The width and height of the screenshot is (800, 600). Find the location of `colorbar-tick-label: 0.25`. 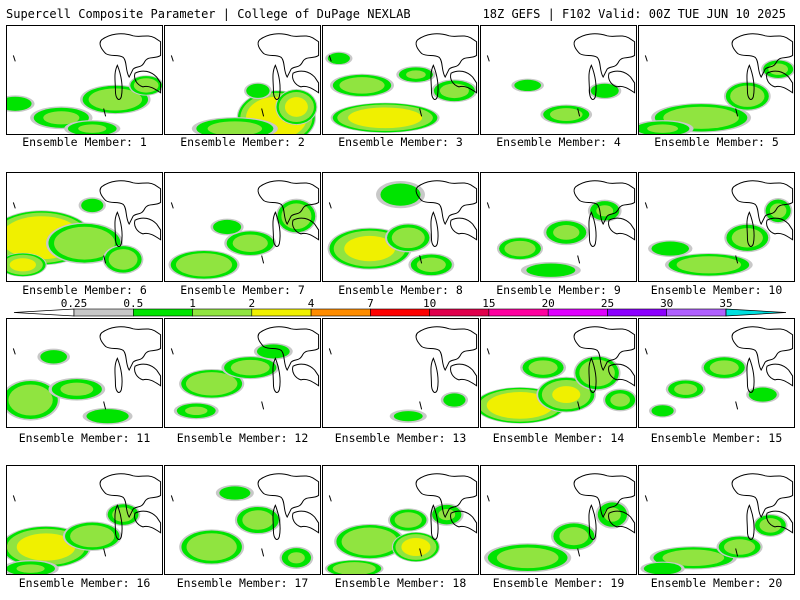

colorbar-tick-label: 0.25 is located at coordinates (74, 303).